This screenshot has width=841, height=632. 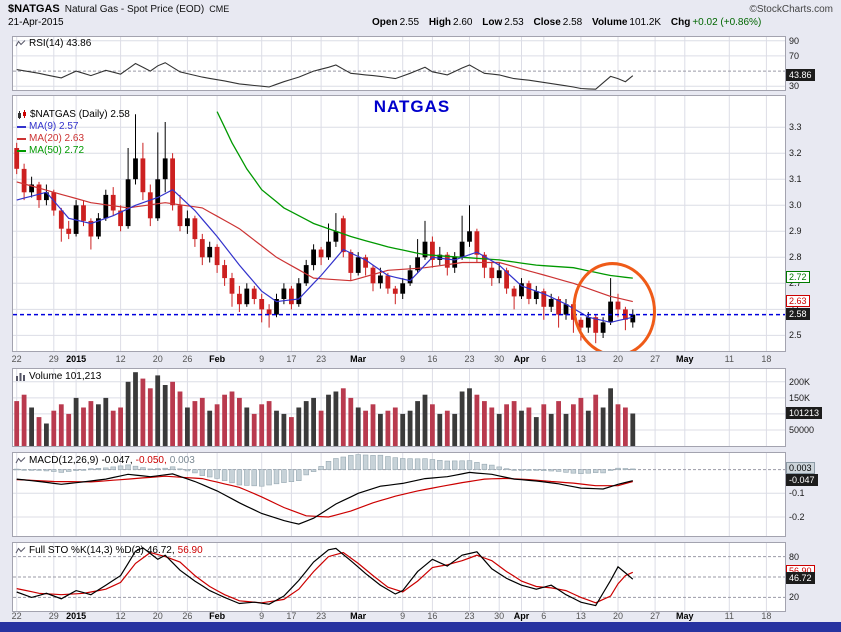 I want to click on volume-plot, so click(x=399, y=408).